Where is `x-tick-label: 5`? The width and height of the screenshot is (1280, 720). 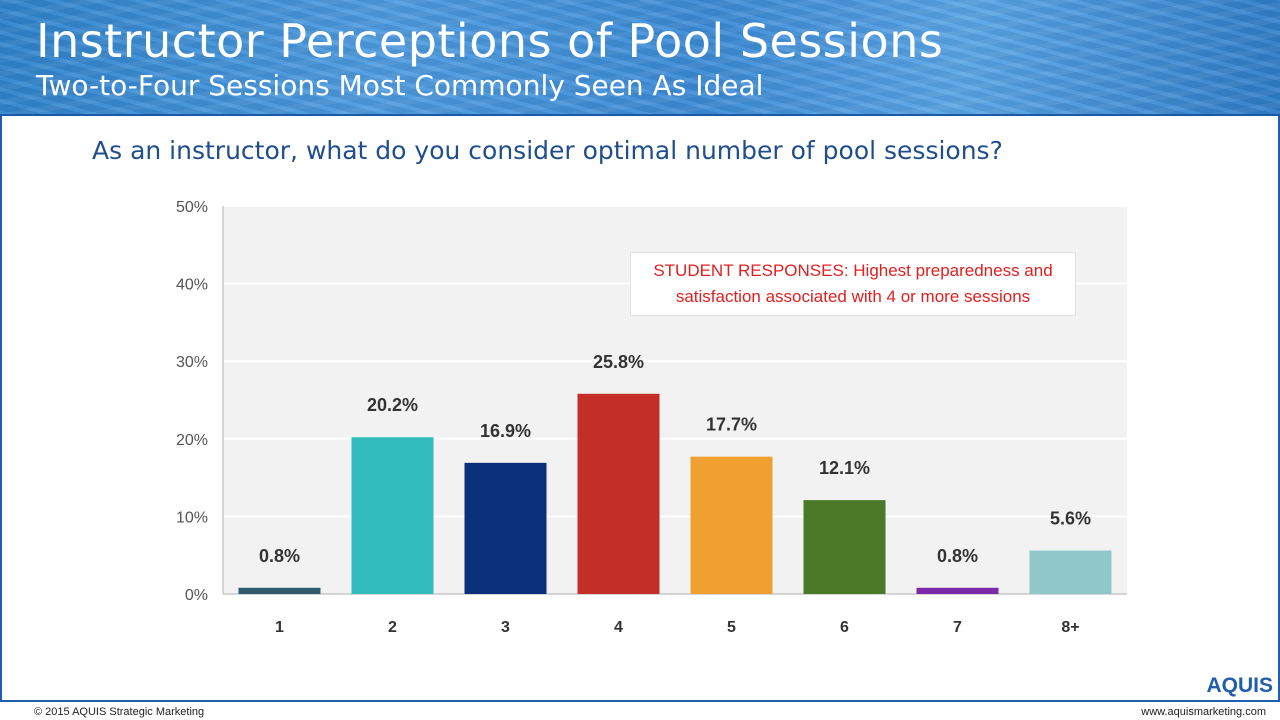 x-tick-label: 5 is located at coordinates (731, 627).